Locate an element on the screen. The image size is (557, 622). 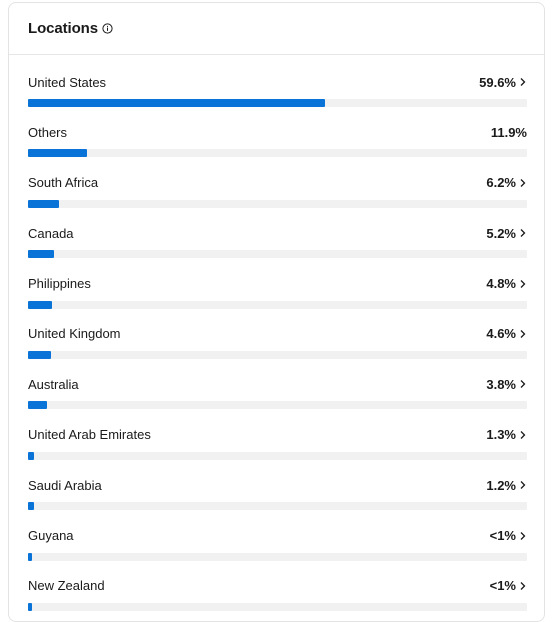
location-name: Philippines is located at coordinates (59, 284).